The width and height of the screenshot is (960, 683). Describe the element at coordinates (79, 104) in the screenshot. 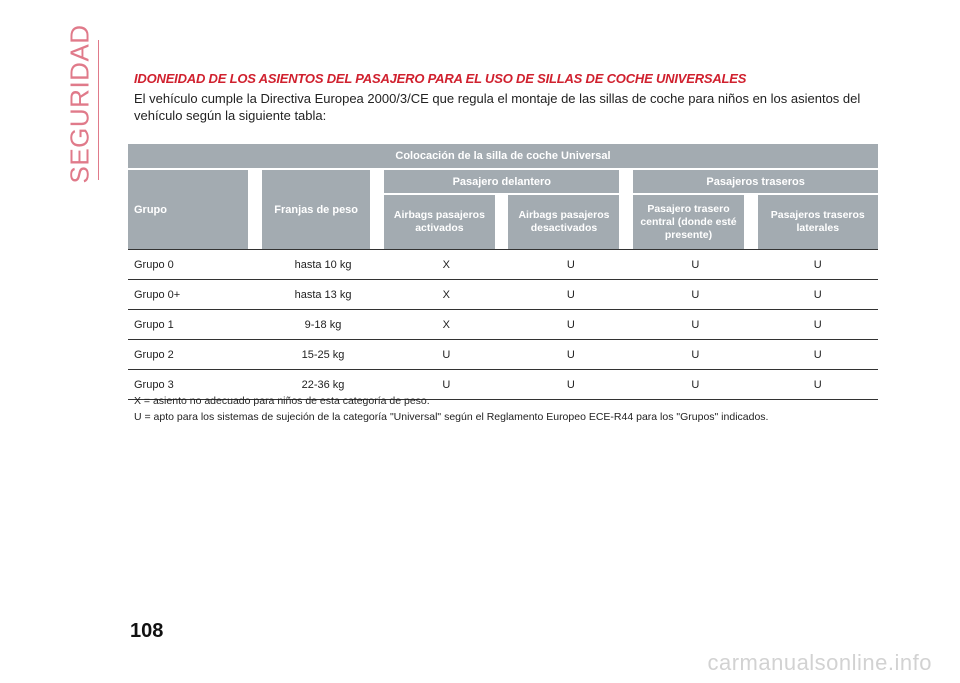

I see `section-side-label: SEGURIDAD` at that location.